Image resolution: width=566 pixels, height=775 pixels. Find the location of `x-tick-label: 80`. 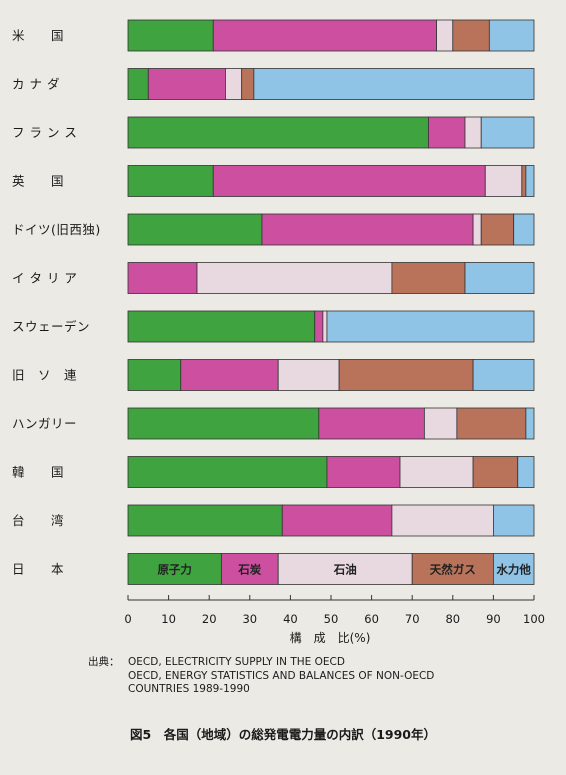

x-tick-label: 80 is located at coordinates (452, 619).